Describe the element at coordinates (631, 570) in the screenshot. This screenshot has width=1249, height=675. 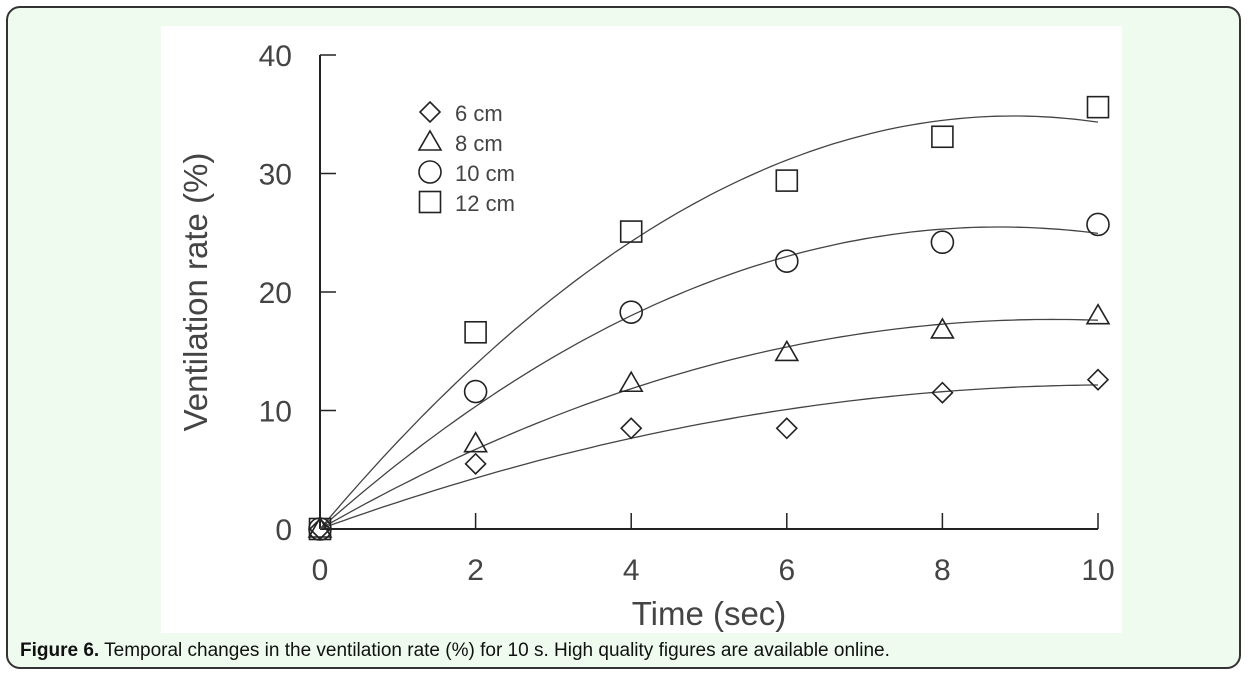
I see `x-tick-label: 4` at that location.